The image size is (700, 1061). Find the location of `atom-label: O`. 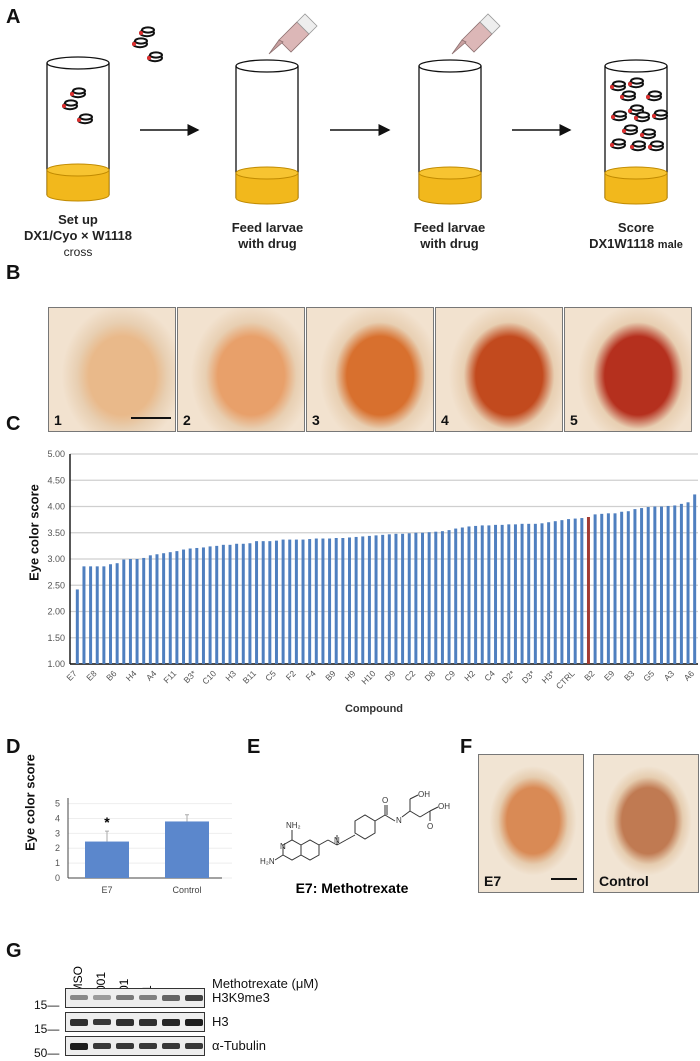

atom-label: O is located at coordinates (385, 800).